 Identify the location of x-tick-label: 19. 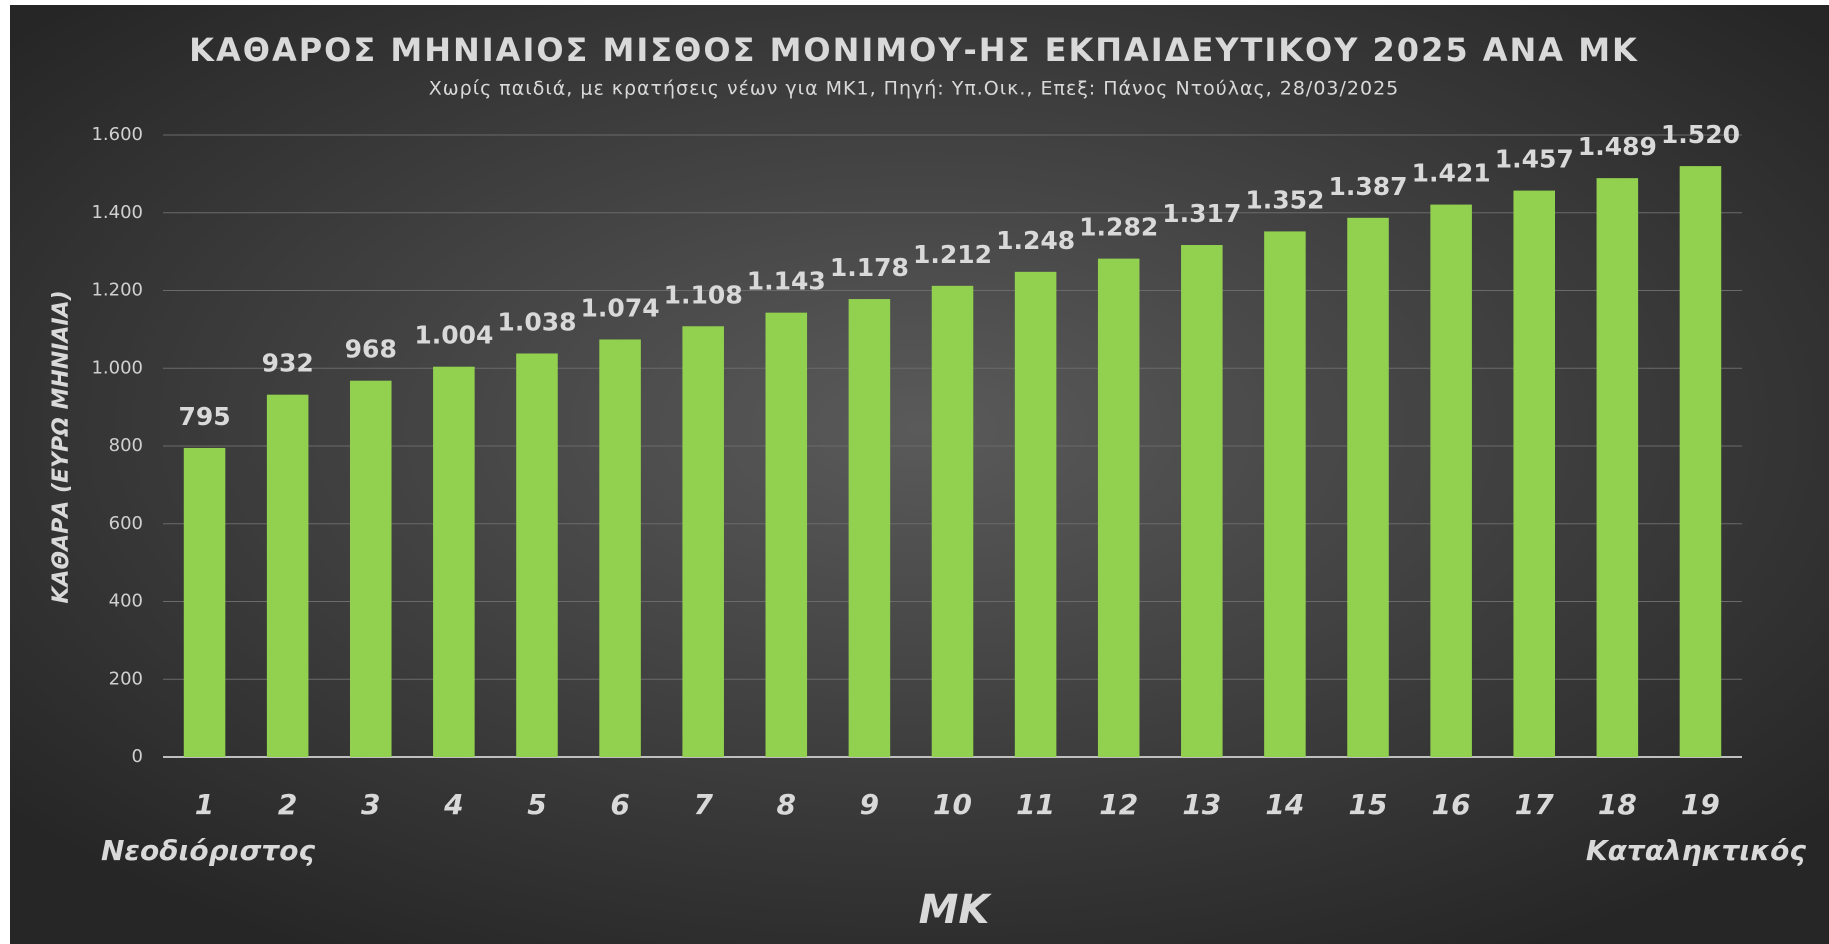
(1700, 804).